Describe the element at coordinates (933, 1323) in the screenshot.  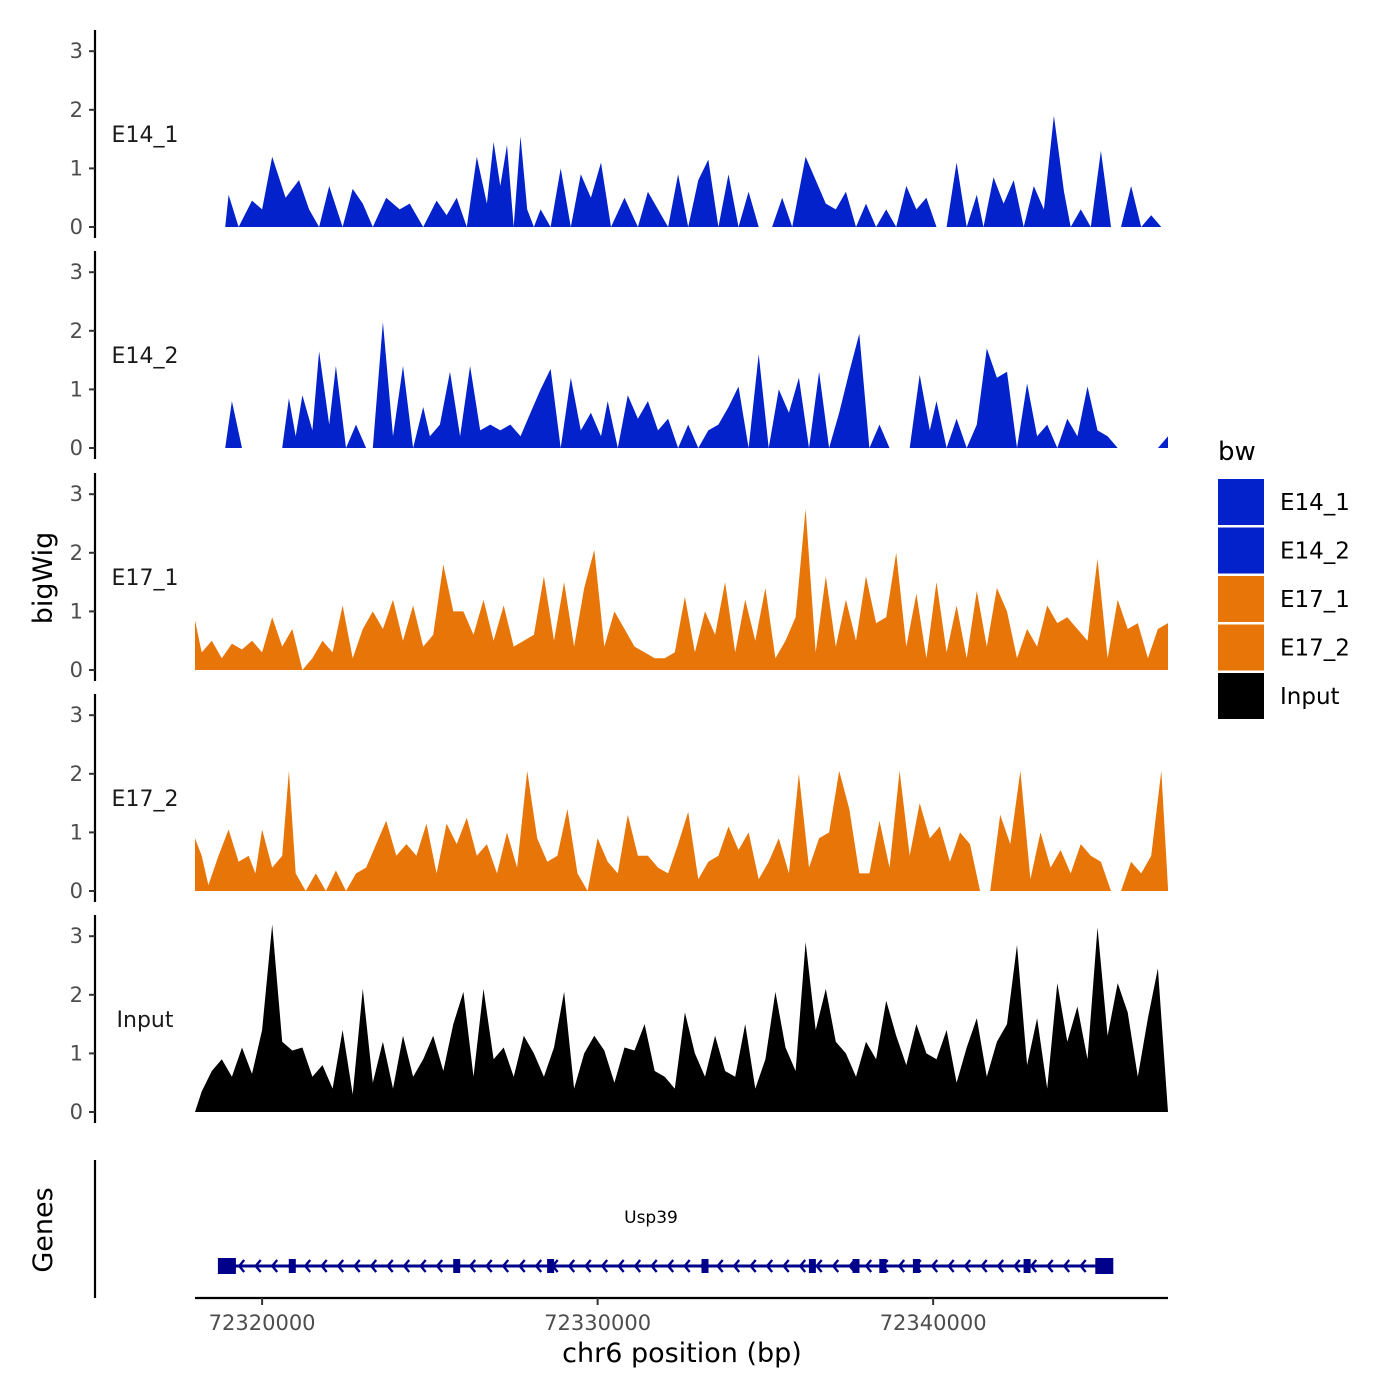
I see `x-tick-label: 72340000` at that location.